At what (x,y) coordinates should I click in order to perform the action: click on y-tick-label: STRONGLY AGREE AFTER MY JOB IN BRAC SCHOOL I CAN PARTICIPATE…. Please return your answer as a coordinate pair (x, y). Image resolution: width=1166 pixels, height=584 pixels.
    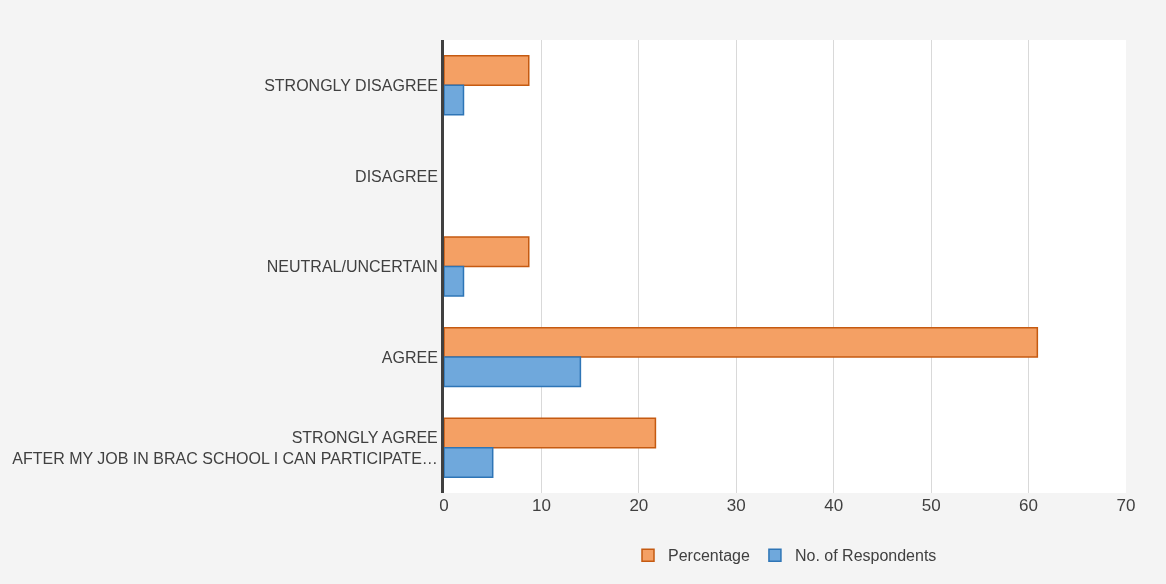
    Looking at the image, I should click on (225, 447).